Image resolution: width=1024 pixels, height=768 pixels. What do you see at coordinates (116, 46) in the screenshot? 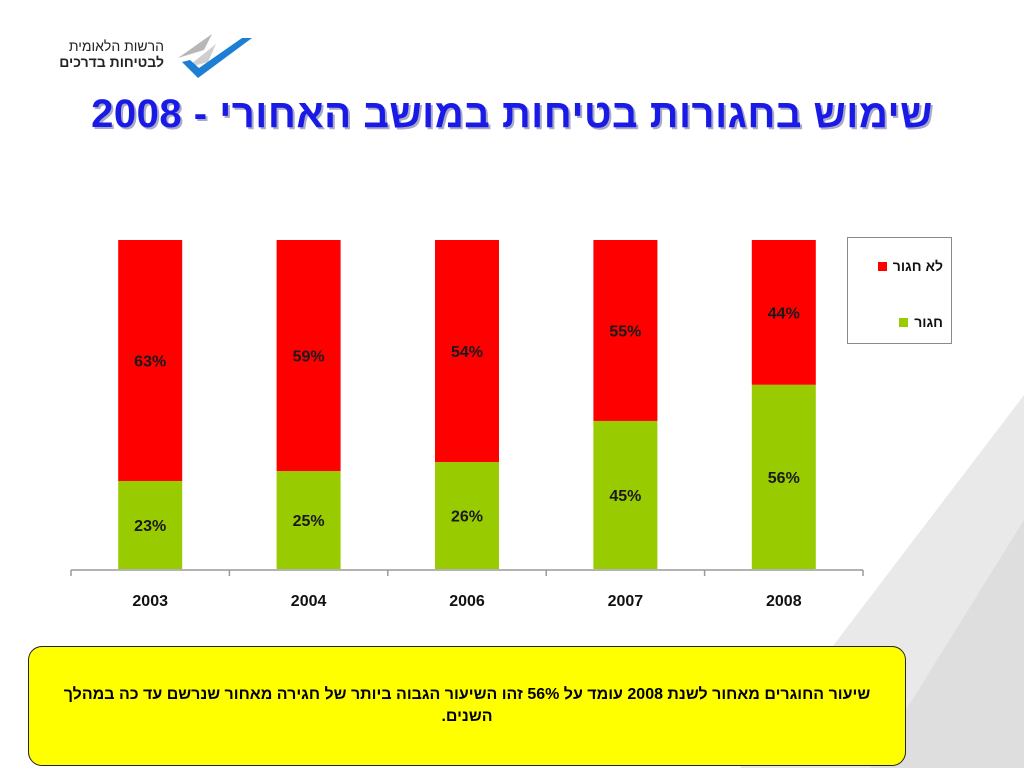
I see `logo-line-1: הרשות הלאומית` at bounding box center [116, 46].